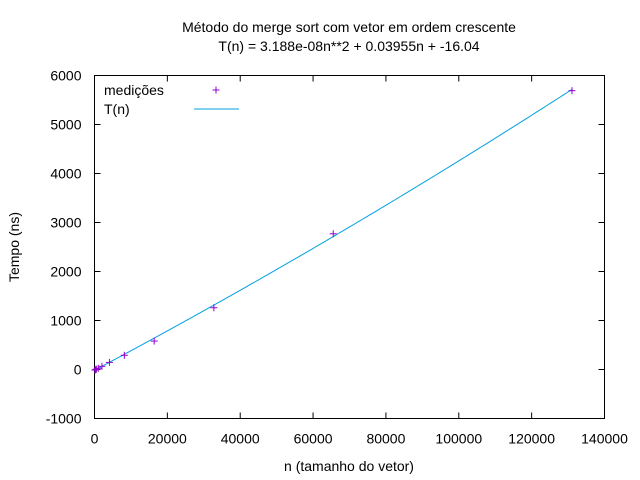 The image size is (640, 480). Describe the element at coordinates (65, 125) in the screenshot. I see `y-tick-label: 5000` at that location.